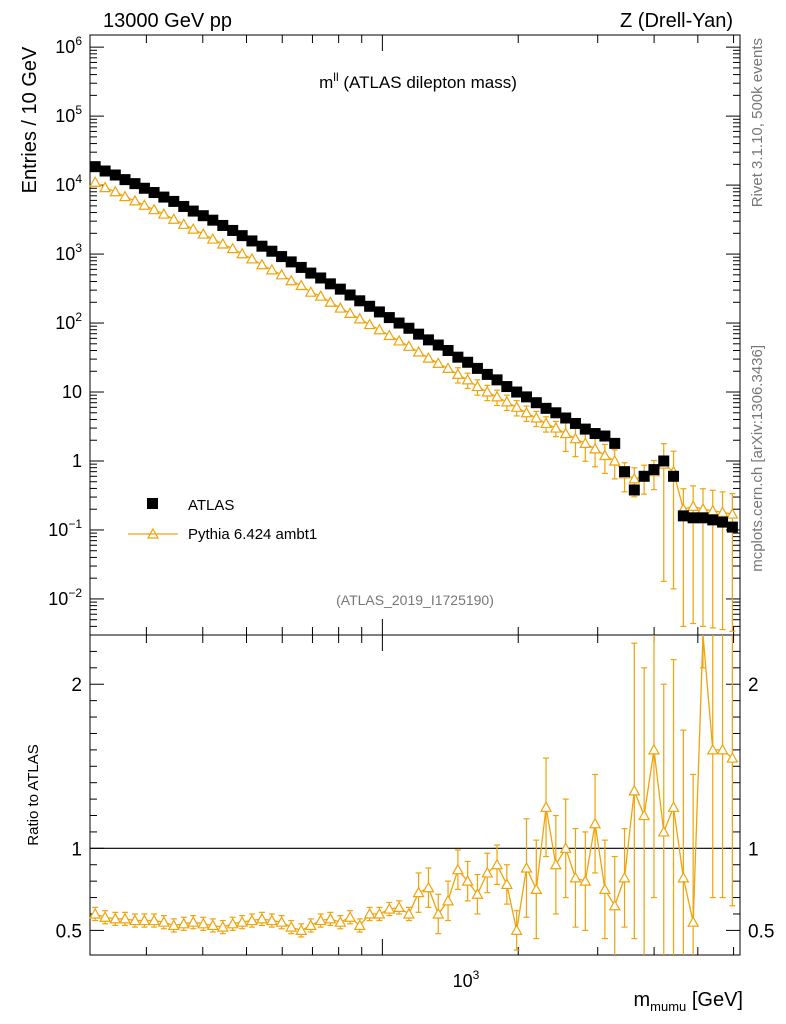 The height and width of the screenshot is (1024, 786). Describe the element at coordinates (76, 849) in the screenshot. I see `ratio-y-tick-label: 1` at that location.